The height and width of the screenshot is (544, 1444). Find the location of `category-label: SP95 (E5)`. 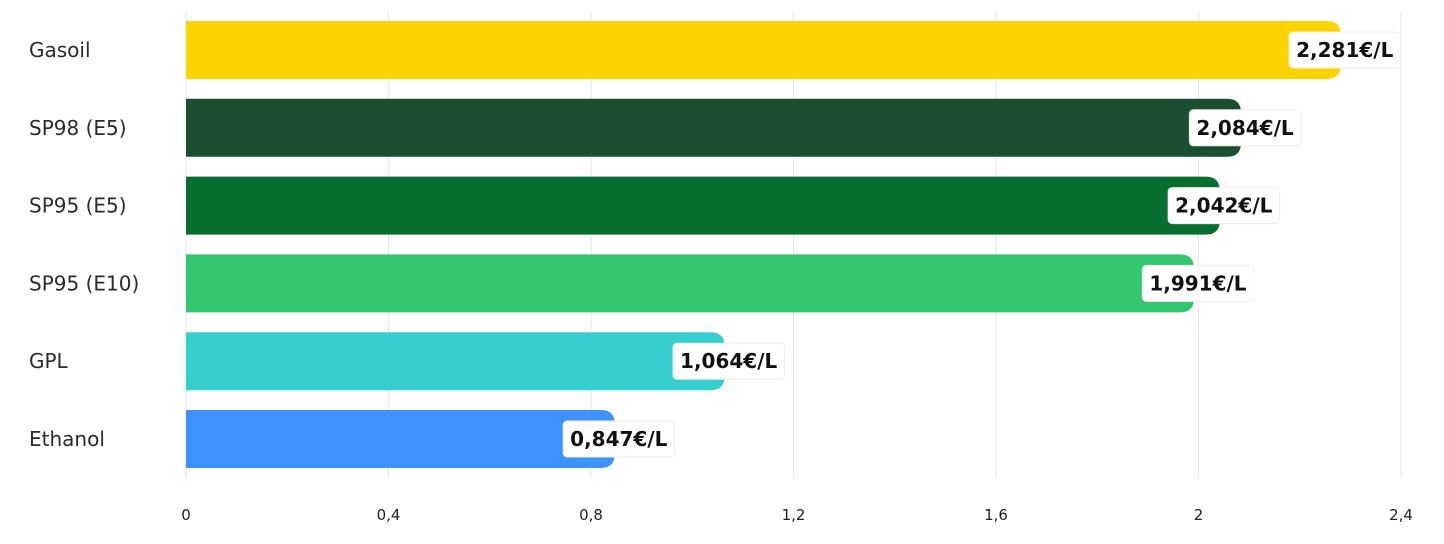

category-label: SP95 (E5) is located at coordinates (78, 206).